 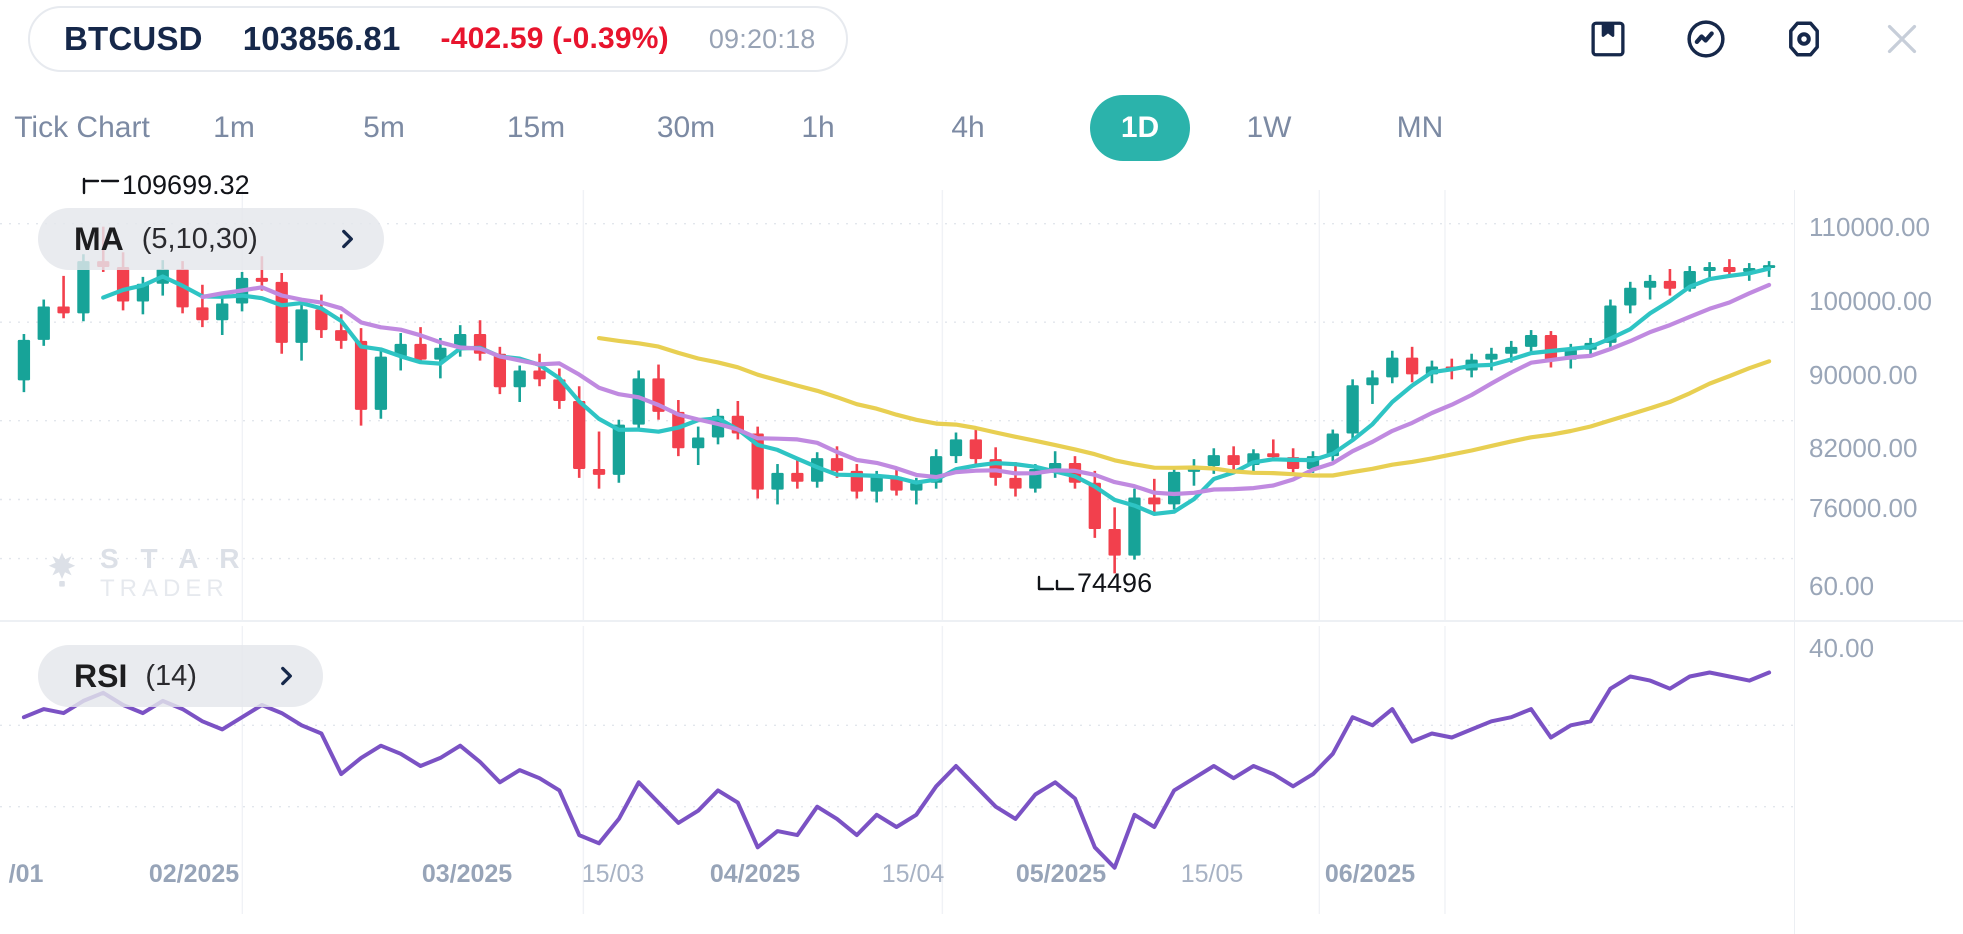 I want to click on price-axis-label: 90000.00, so click(x=1863, y=375).